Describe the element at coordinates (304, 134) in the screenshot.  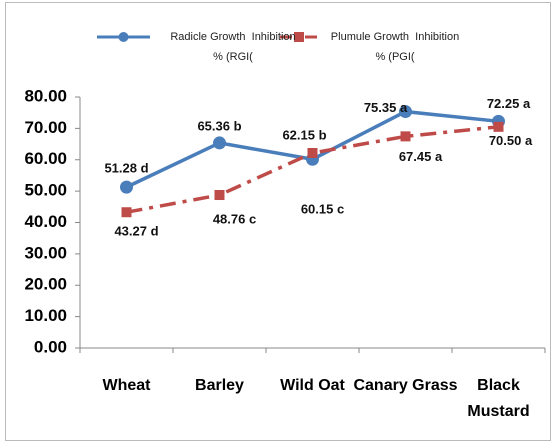
I see `data-label: 62.15 b` at that location.